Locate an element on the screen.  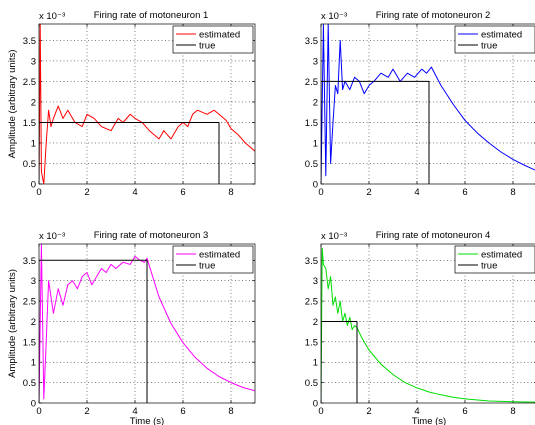
series-estimated-line is located at coordinates (428, 325).